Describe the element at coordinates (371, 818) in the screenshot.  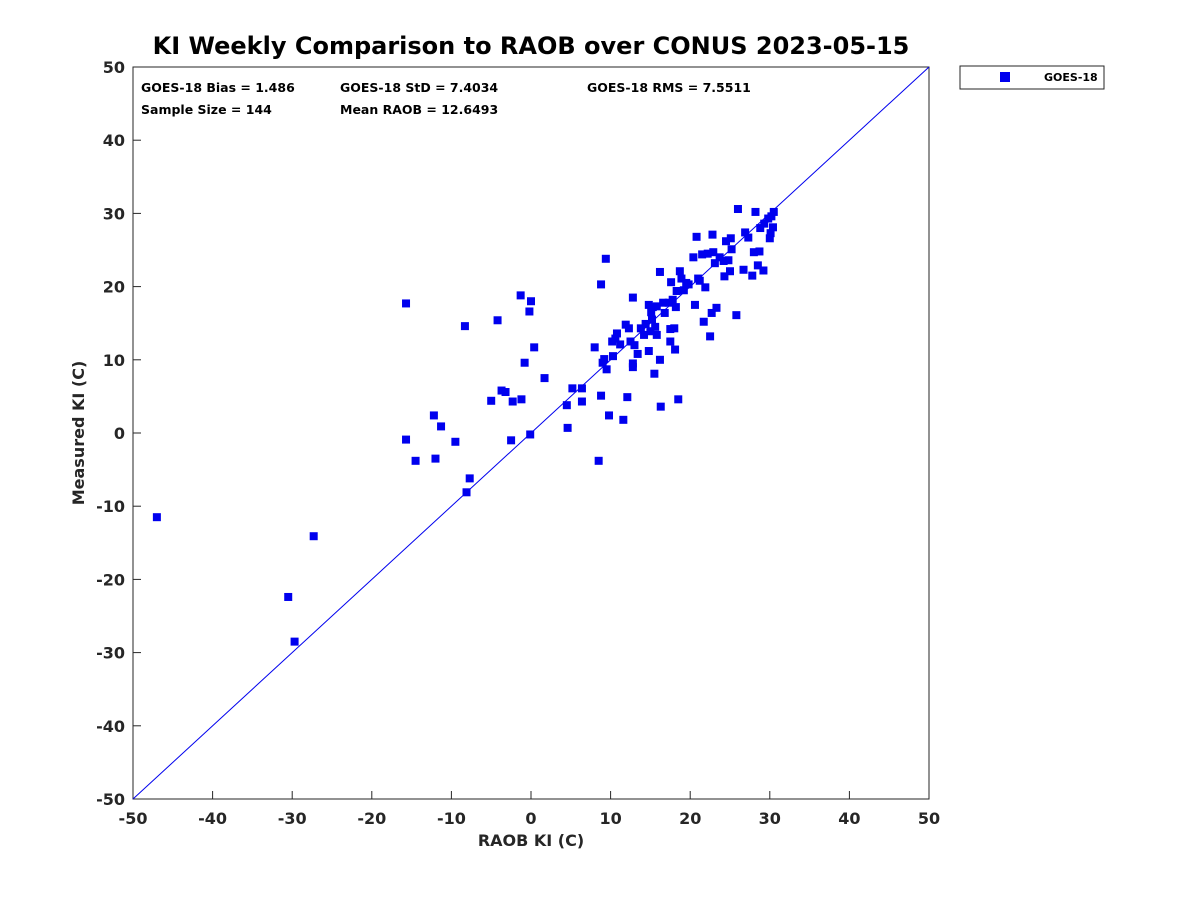
I see `x-tick-label: -20` at that location.